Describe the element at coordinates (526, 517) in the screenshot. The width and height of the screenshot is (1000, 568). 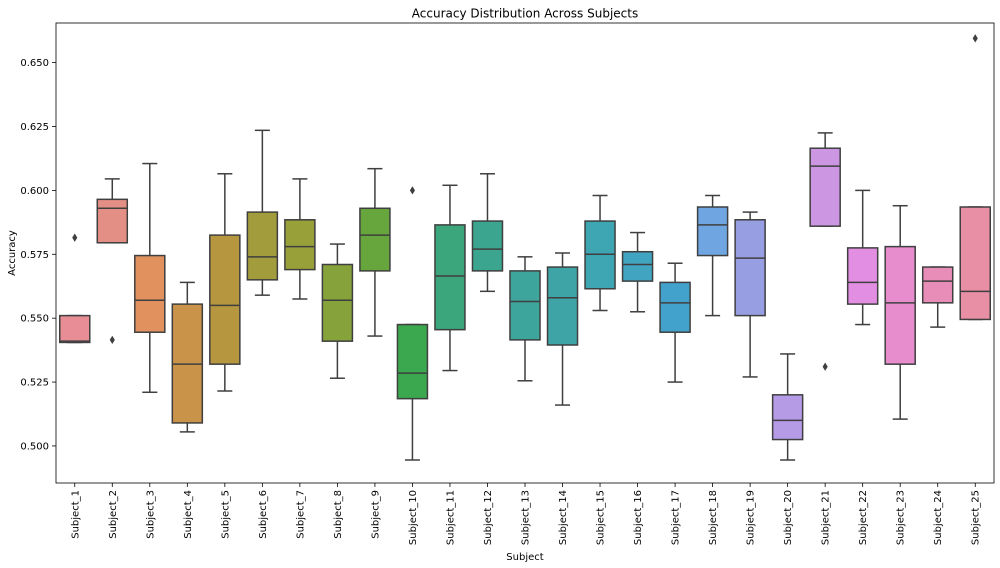
I see `x-tick-label: Subject_13` at that location.